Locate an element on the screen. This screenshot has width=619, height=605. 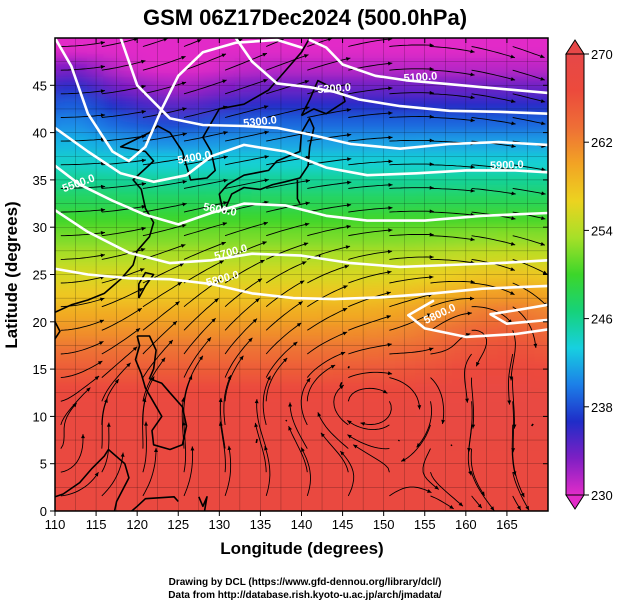
x-tick-label: 135 is located at coordinates (261, 524).